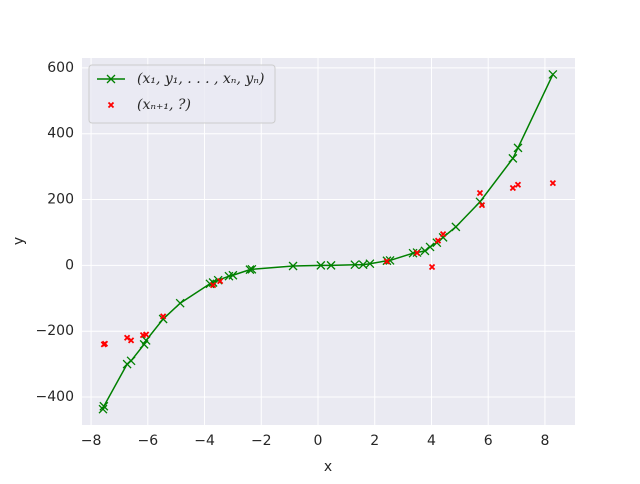 The width and height of the screenshot is (640, 484). I want to click on x-tick-label: −2, so click(261, 441).